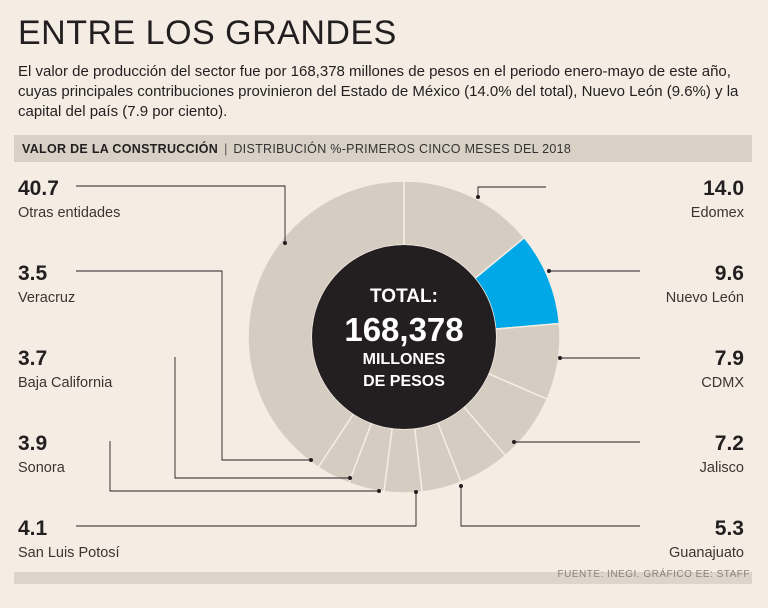 This screenshot has height=608, width=768. I want to click on leader-line-edomex, so click(511, 191).